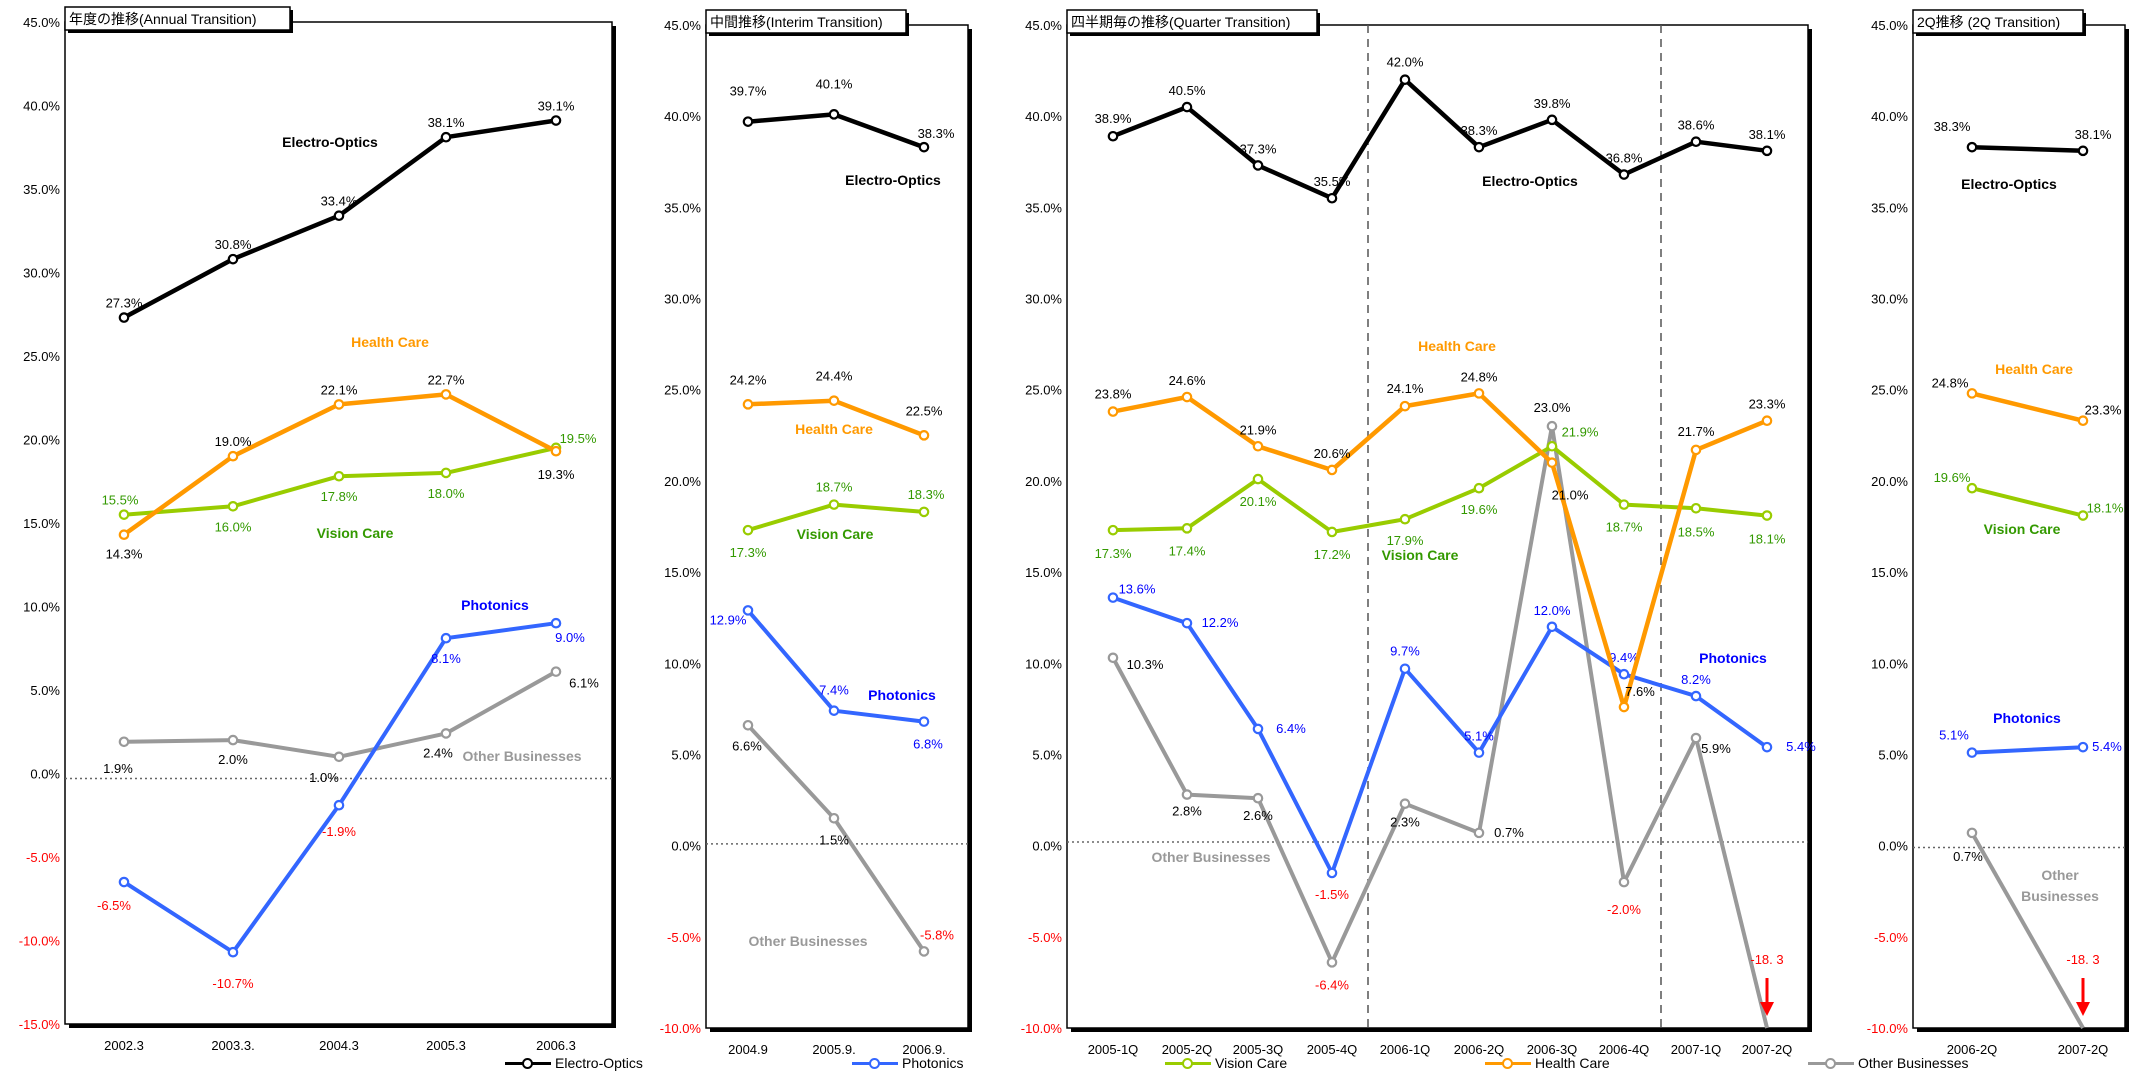  Describe the element at coordinates (1950, 382) in the screenshot. I see `data-label-health-care: 24.8%` at that location.